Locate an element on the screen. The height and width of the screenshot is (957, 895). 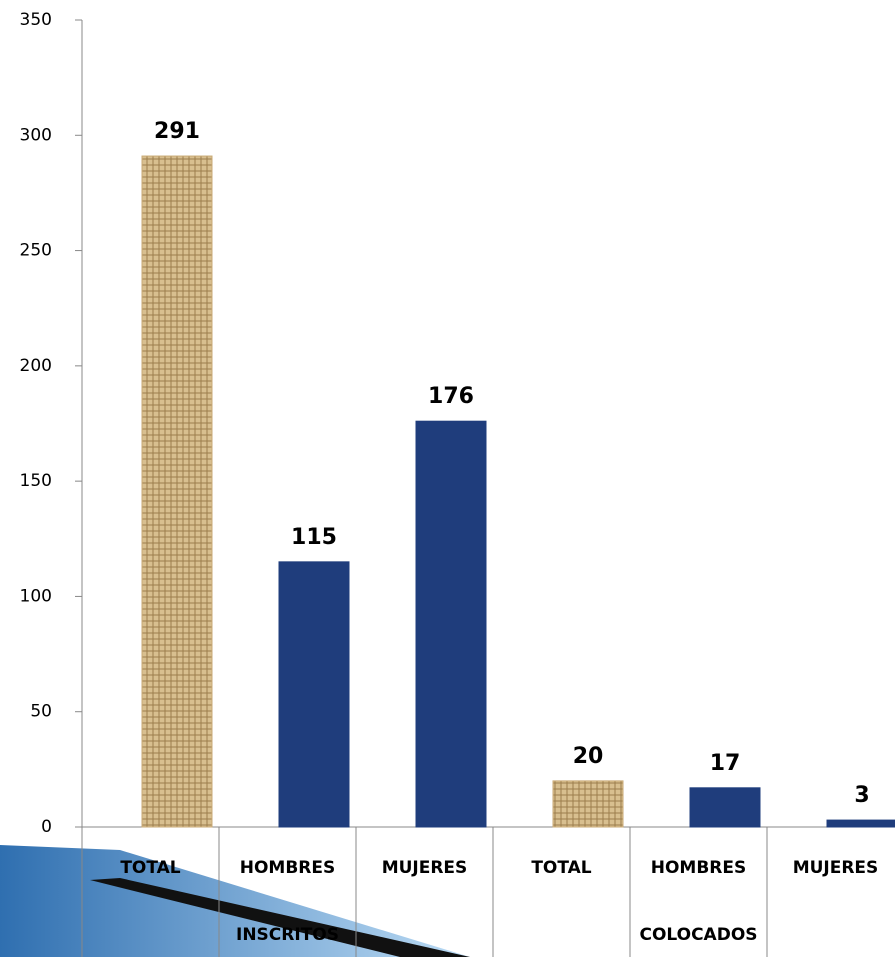
y-tick-label: 300 is located at coordinates (36, 135).